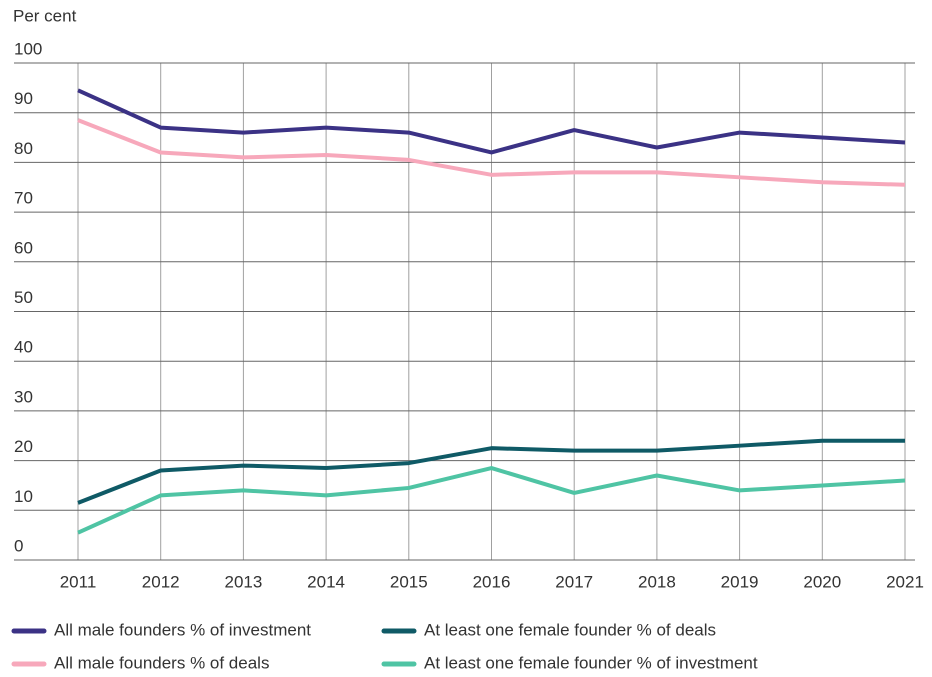  What do you see at coordinates (822, 581) in the screenshot?
I see `x-tick-label: 2020` at bounding box center [822, 581].